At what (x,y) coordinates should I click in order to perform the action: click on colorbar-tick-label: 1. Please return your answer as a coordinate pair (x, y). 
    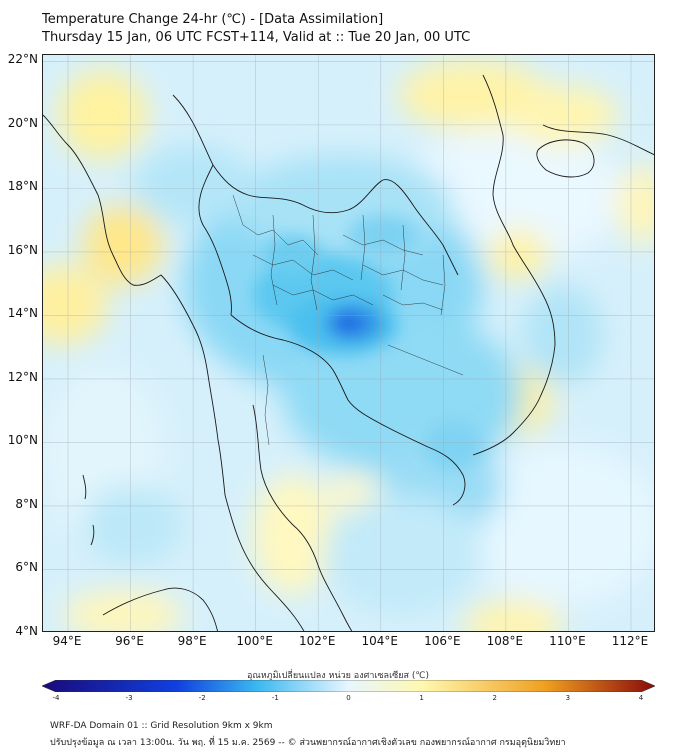
    Looking at the image, I should click on (421, 698).